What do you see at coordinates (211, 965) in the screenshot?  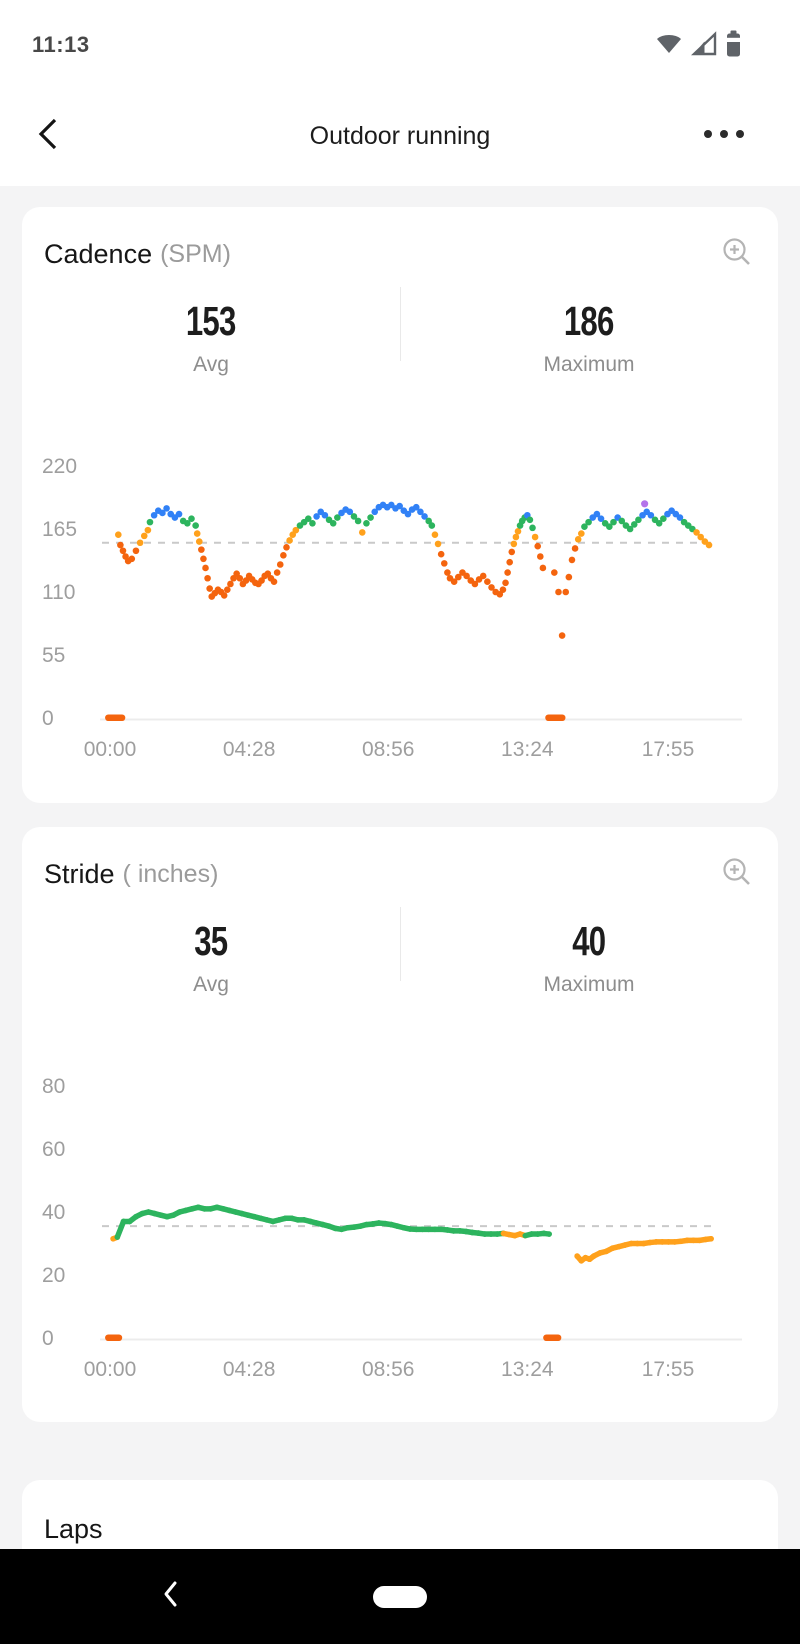 I see `stride-avg-stat: 35 Avg` at bounding box center [211, 965].